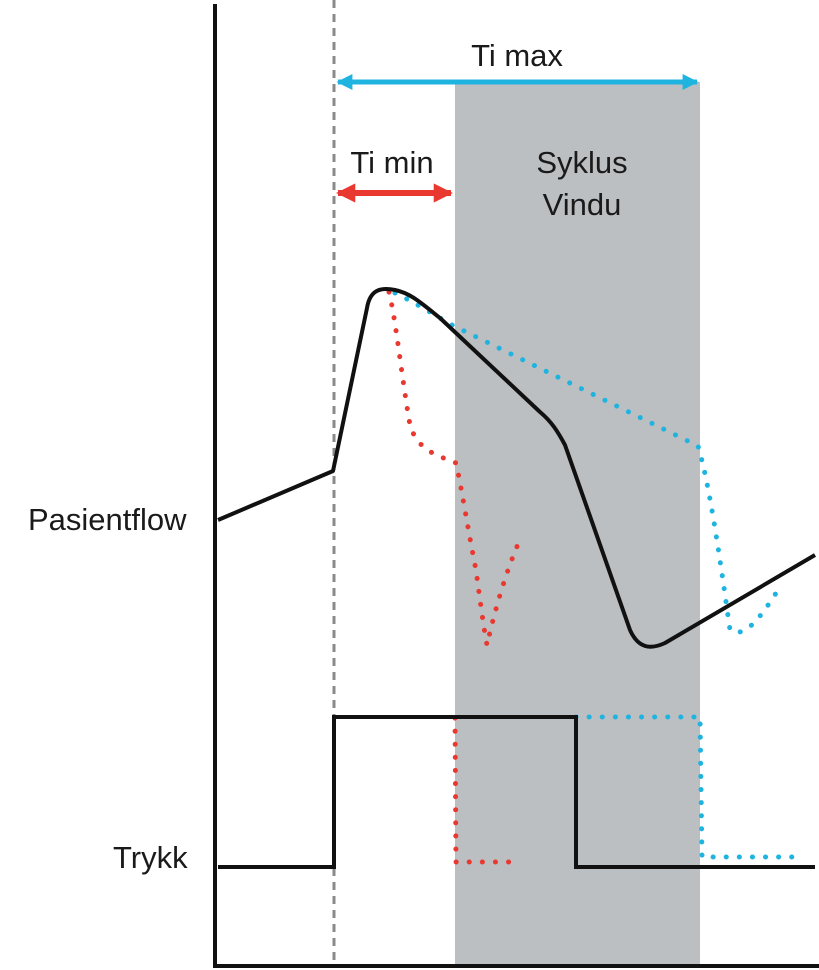 The height and width of the screenshot is (970, 819). Describe the element at coordinates (455, 467) in the screenshot. I see `flow-trace-early-cycle` at that location.